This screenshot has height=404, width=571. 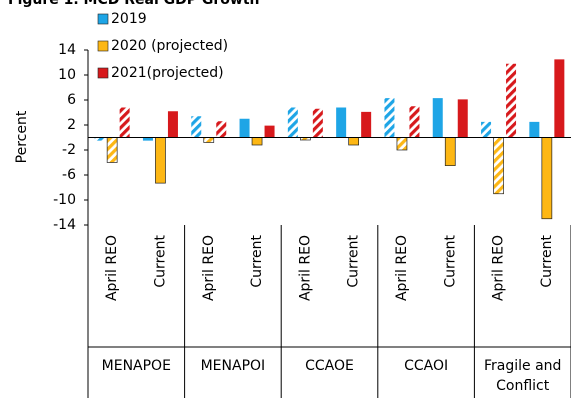 I want to click on legend-label: 2020 (projected), so click(x=169, y=46).